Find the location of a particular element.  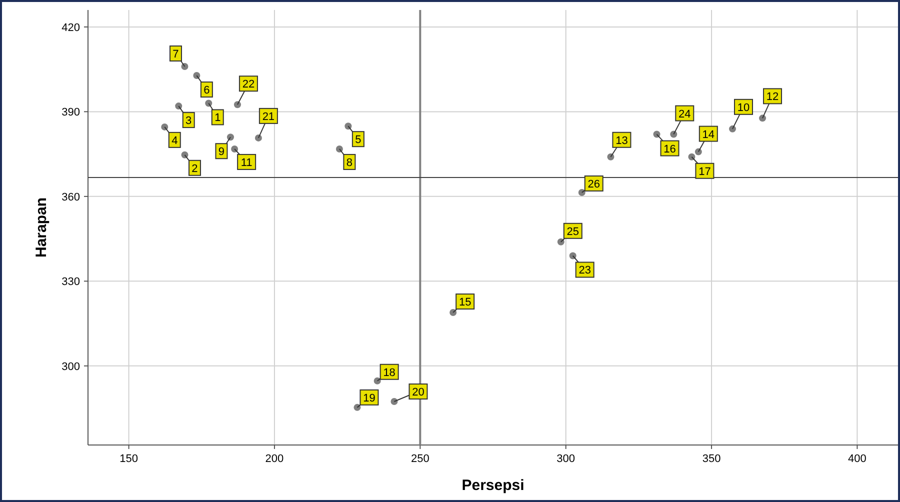

annotation: 21 is located at coordinates (268, 116).